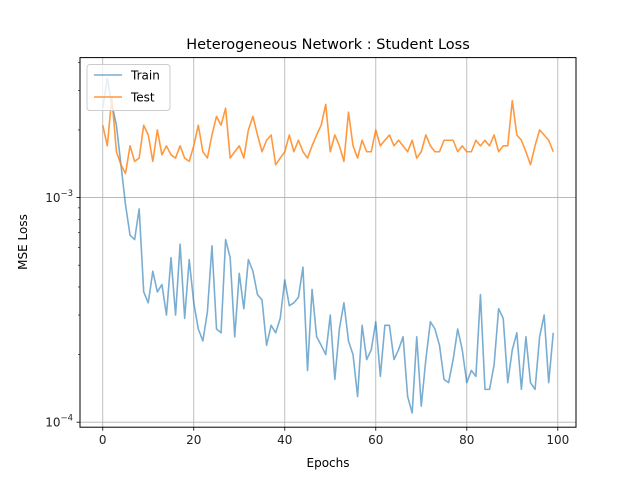 The image size is (640, 480). I want to click on chart-title: Heterogeneous Network : Student Loss, so click(328, 45).